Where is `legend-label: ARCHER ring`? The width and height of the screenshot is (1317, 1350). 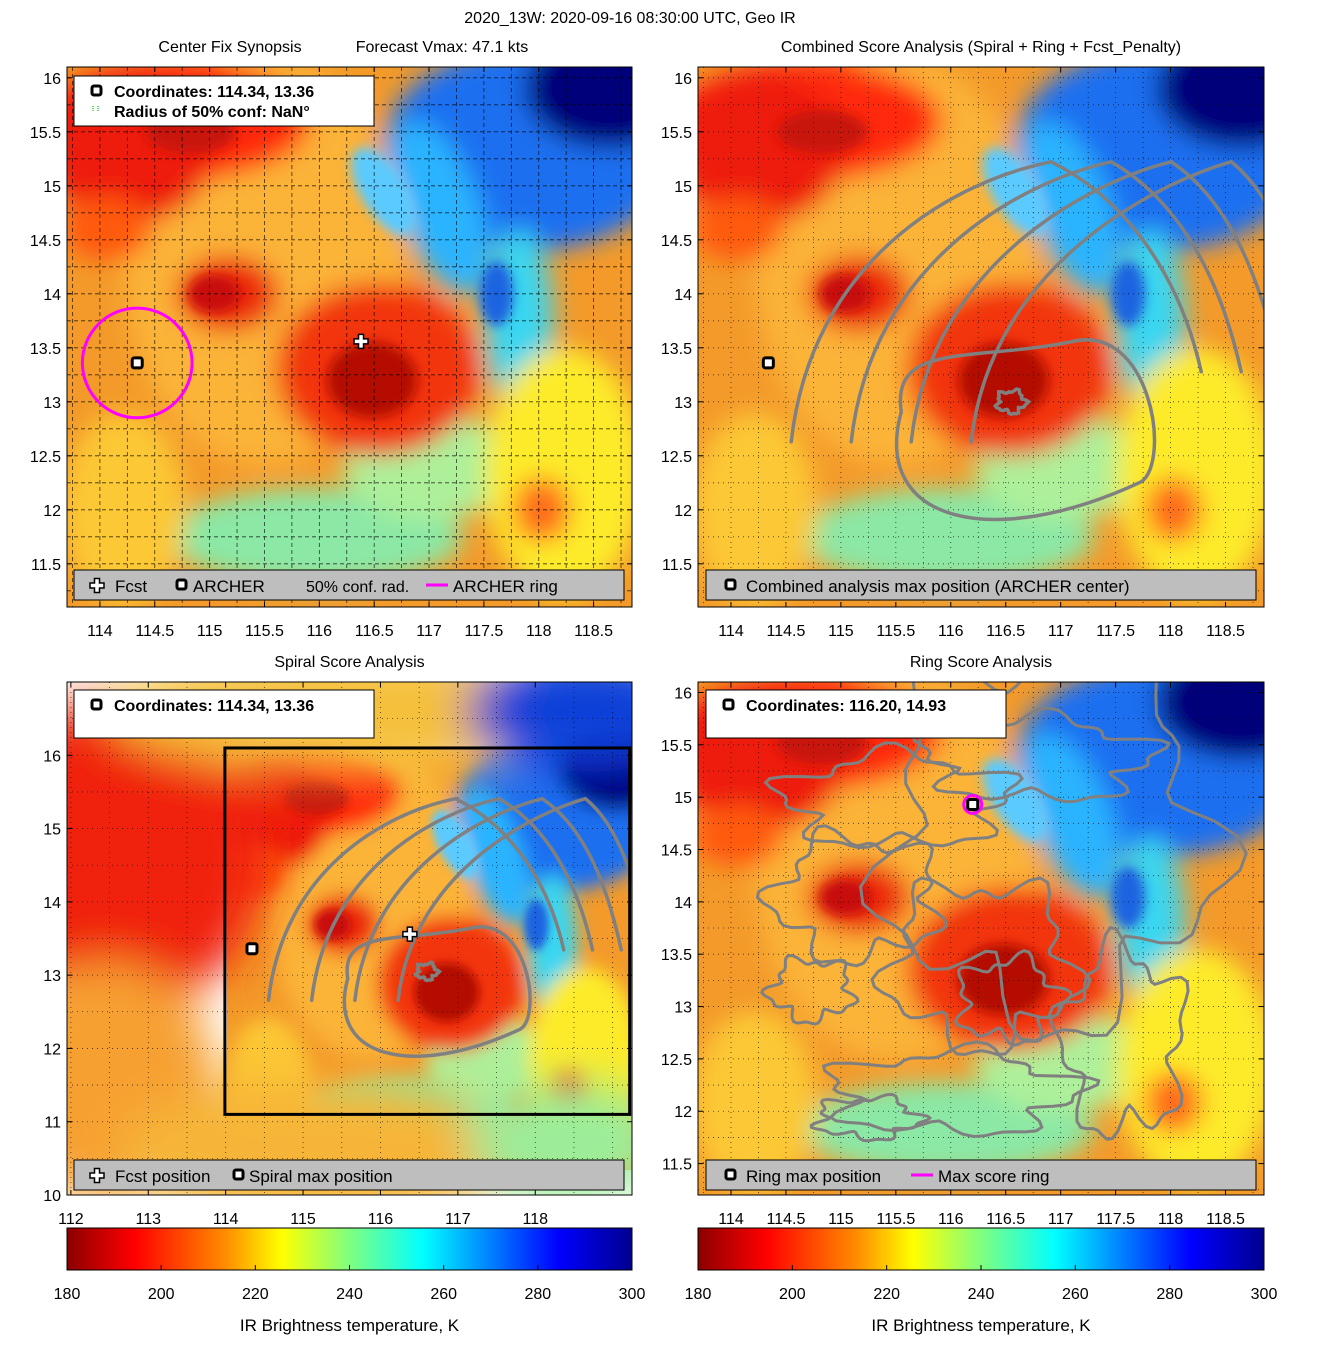
legend-label: ARCHER ring is located at coordinates (505, 586).